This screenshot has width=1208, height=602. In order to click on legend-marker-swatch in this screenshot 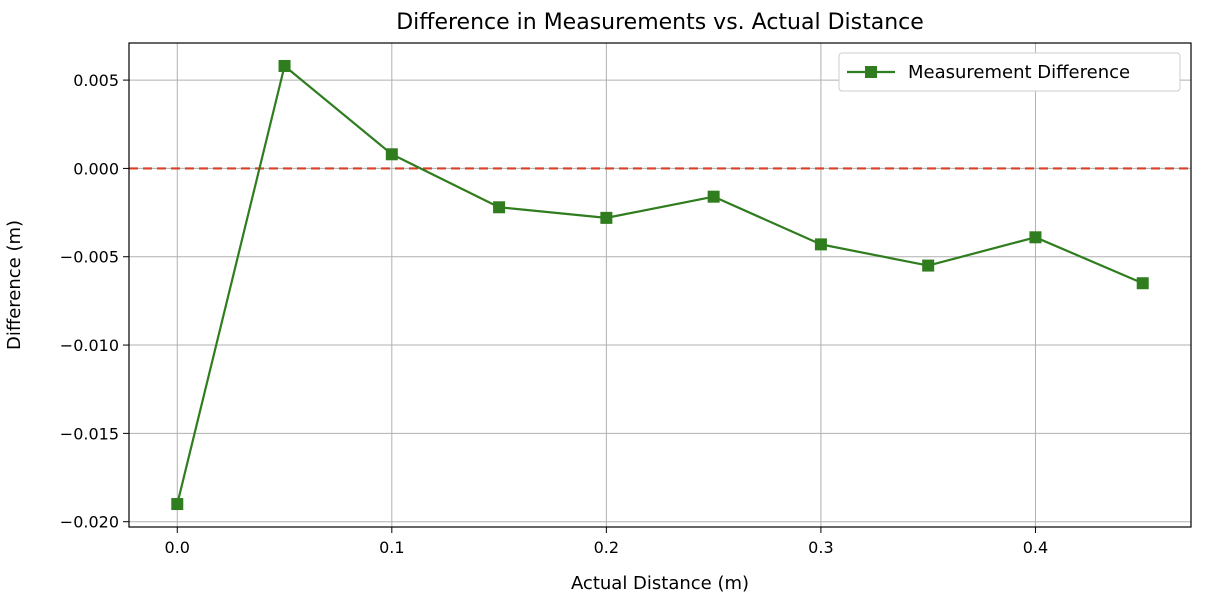, I will do `click(871, 72)`.